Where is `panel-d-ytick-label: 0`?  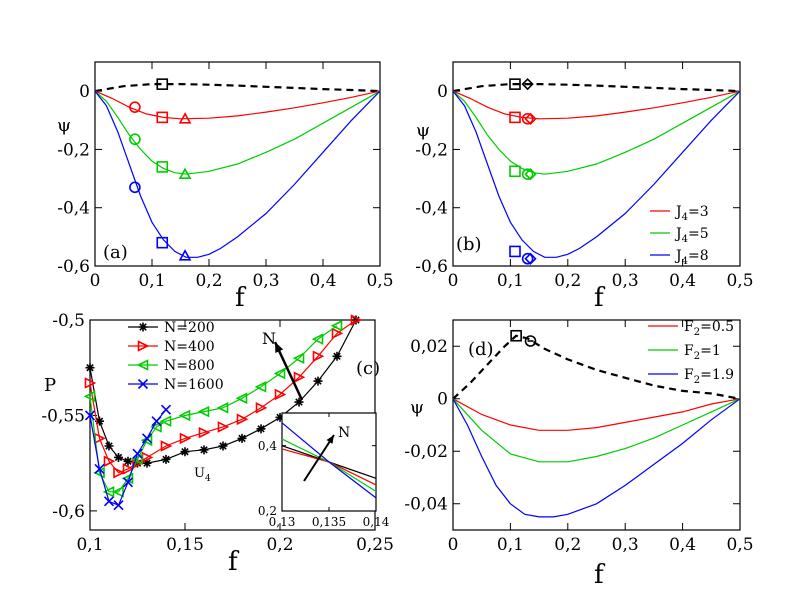
panel-d-ytick-label: 0 is located at coordinates (442, 400).